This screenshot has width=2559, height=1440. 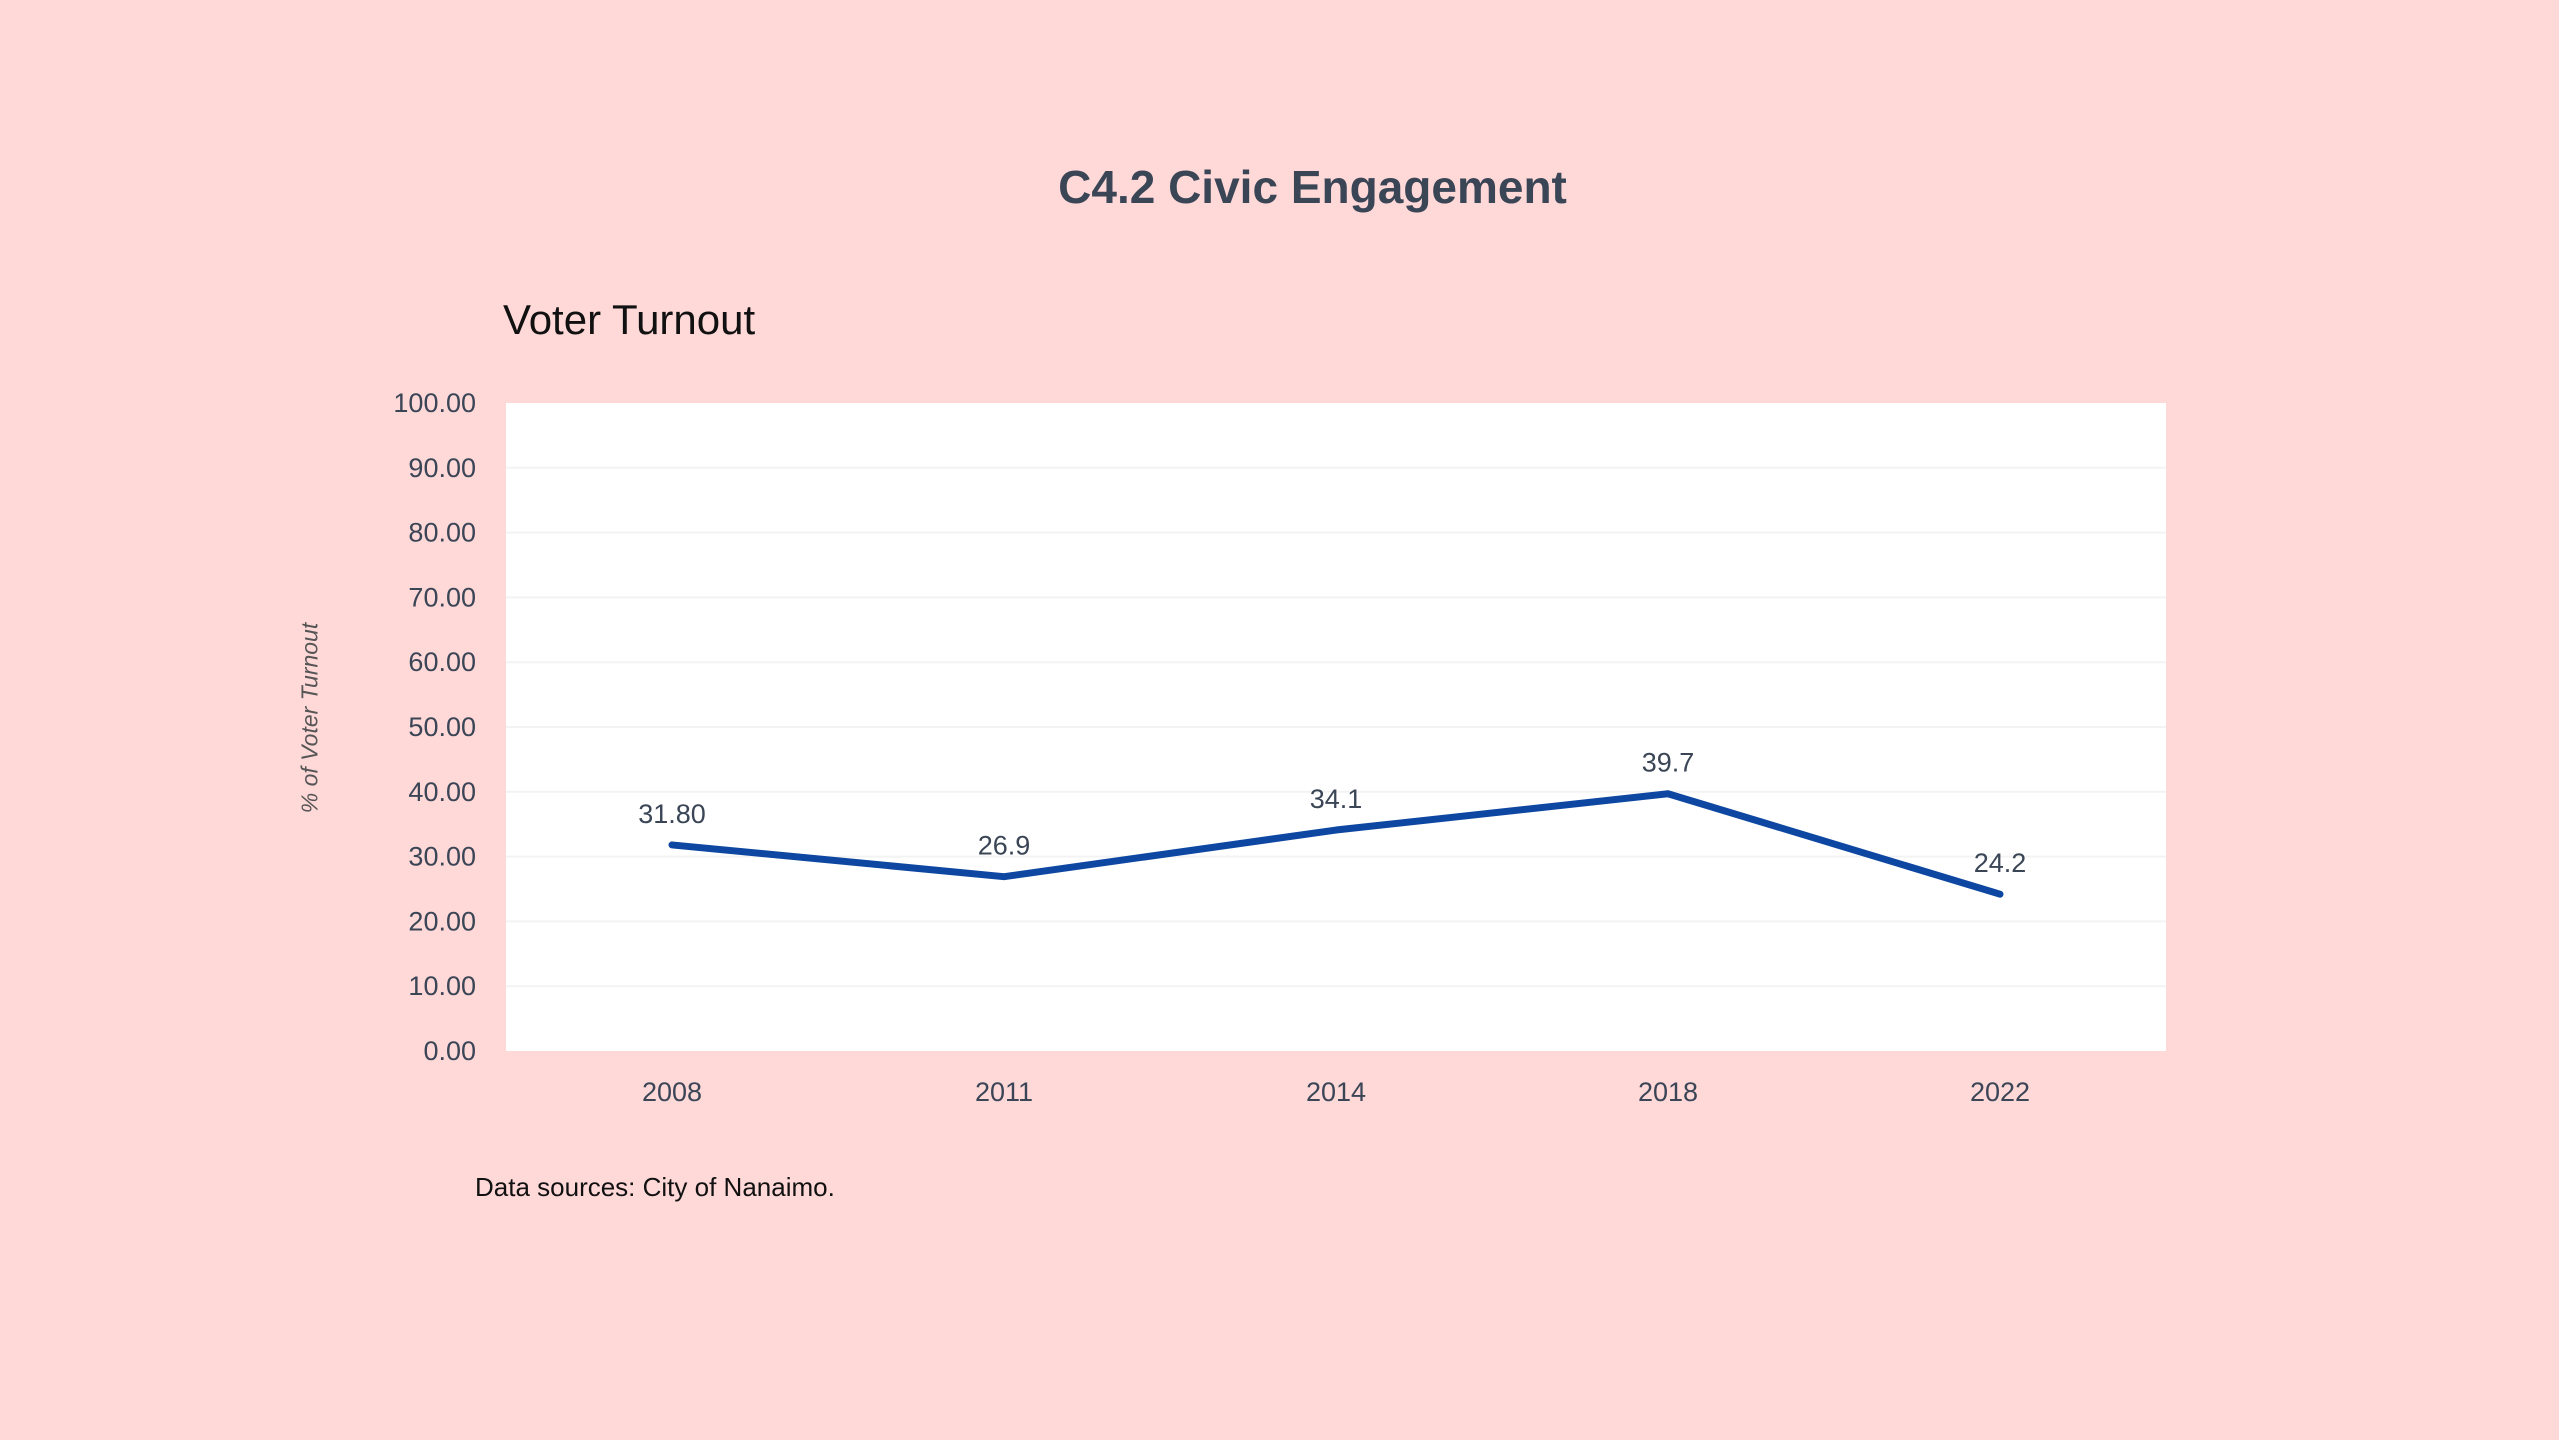 I want to click on chart-title: Voter Turnout, so click(x=629, y=319).